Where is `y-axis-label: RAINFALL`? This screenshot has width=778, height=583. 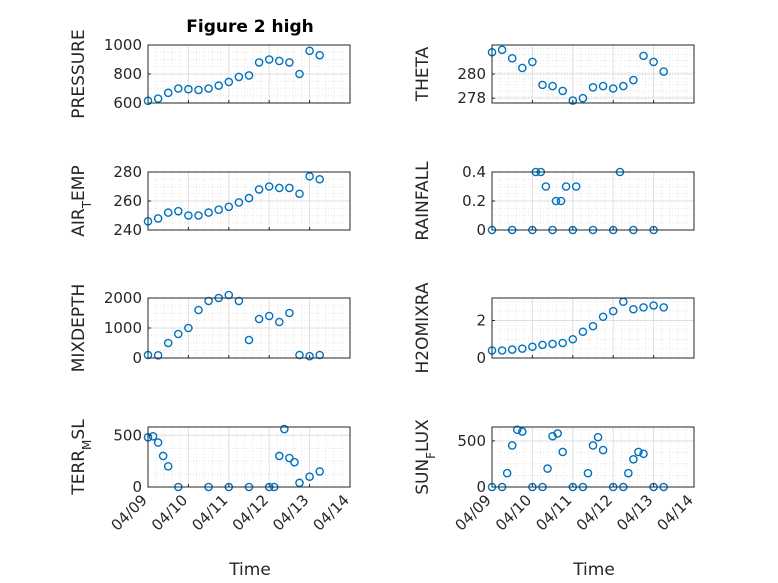
y-axis-label: RAINFALL is located at coordinates (423, 201).